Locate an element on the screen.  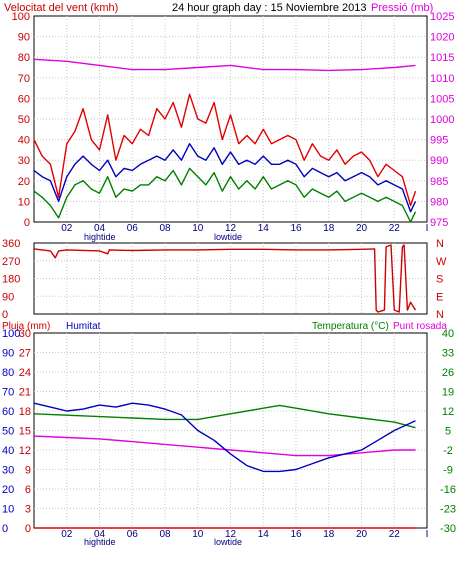
rain-y-tick-9: 27 is located at coordinates (25, 354).